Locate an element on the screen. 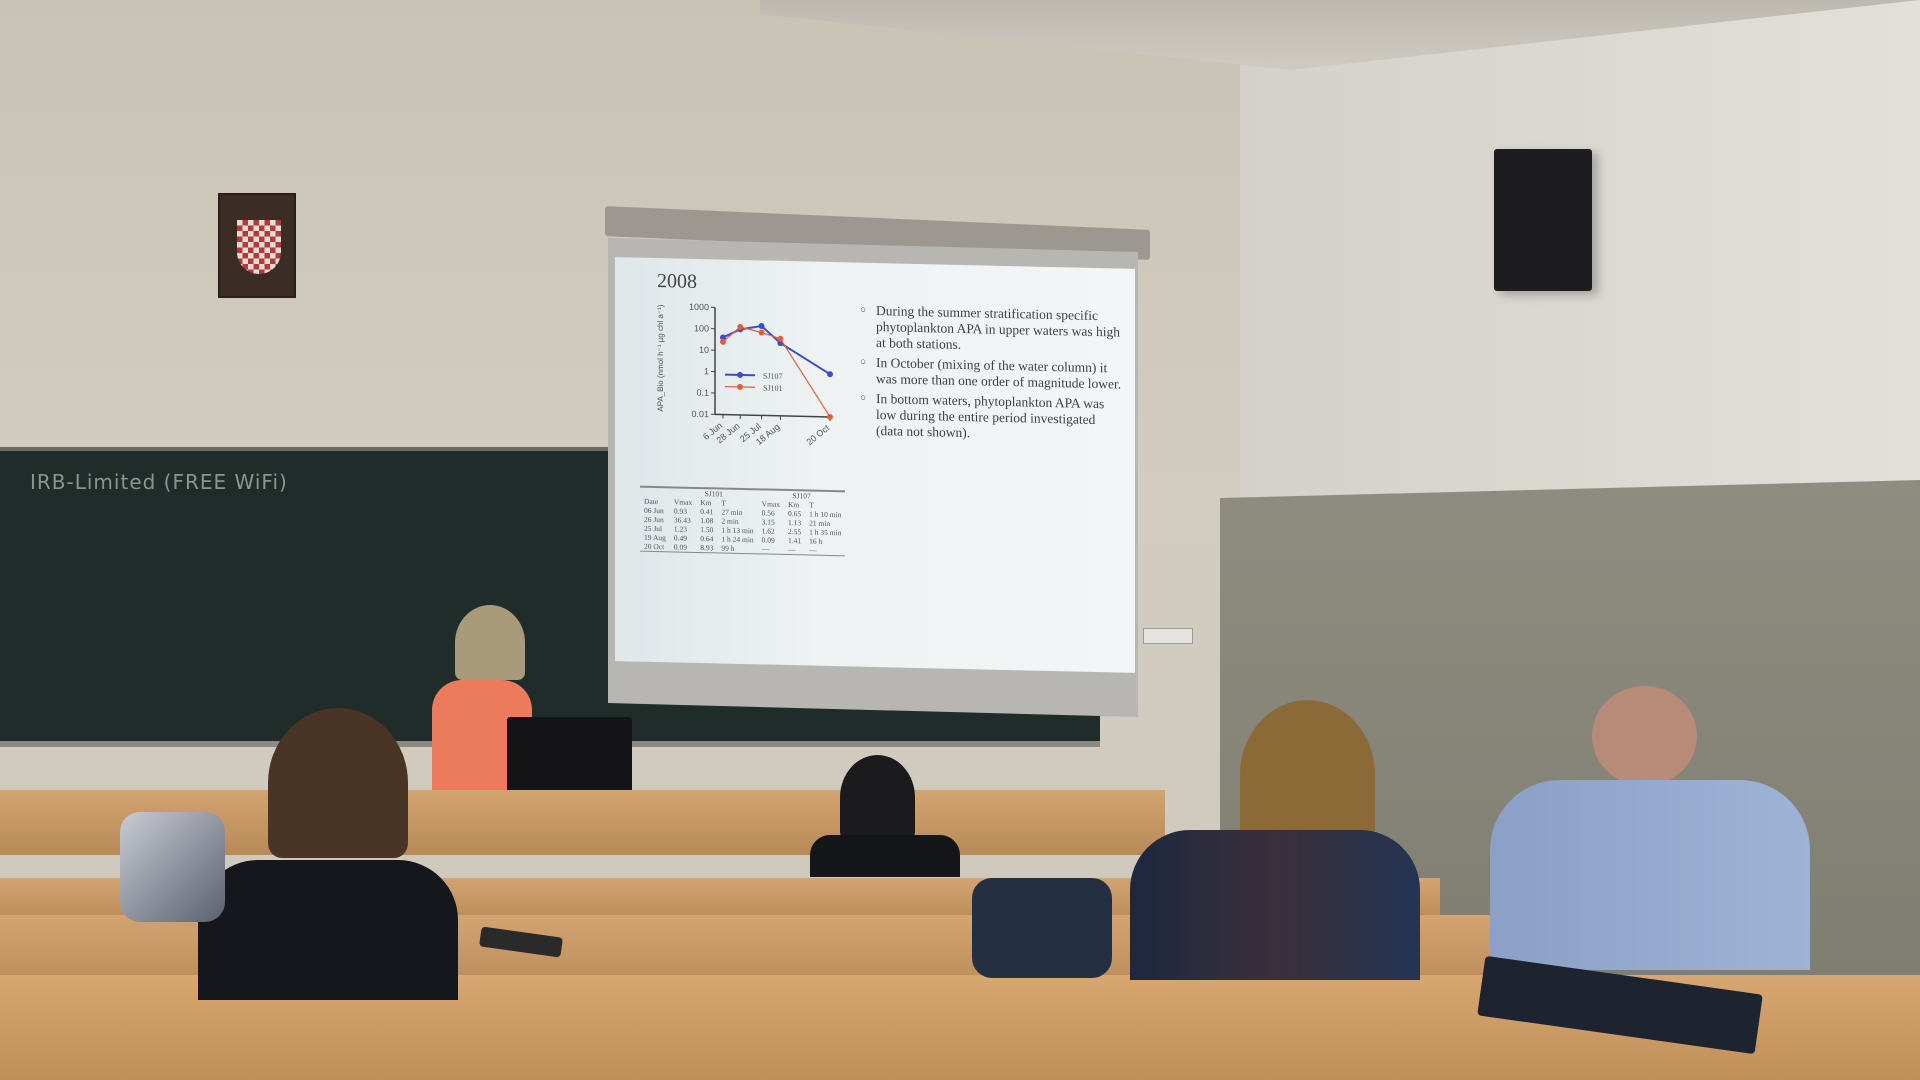 This screenshot has width=1920, height=1080. student-head is located at coordinates (338, 783).